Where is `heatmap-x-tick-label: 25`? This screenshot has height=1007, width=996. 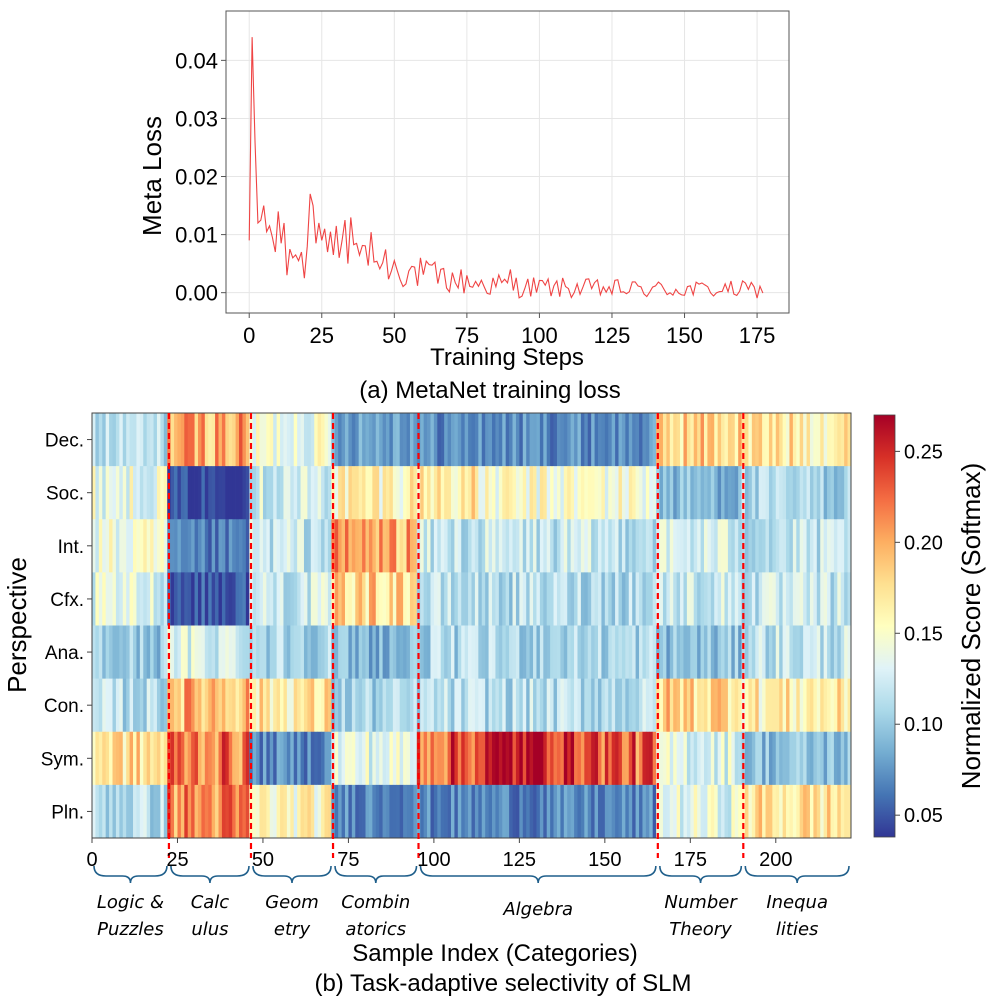
heatmap-x-tick-label: 25 is located at coordinates (177, 860).